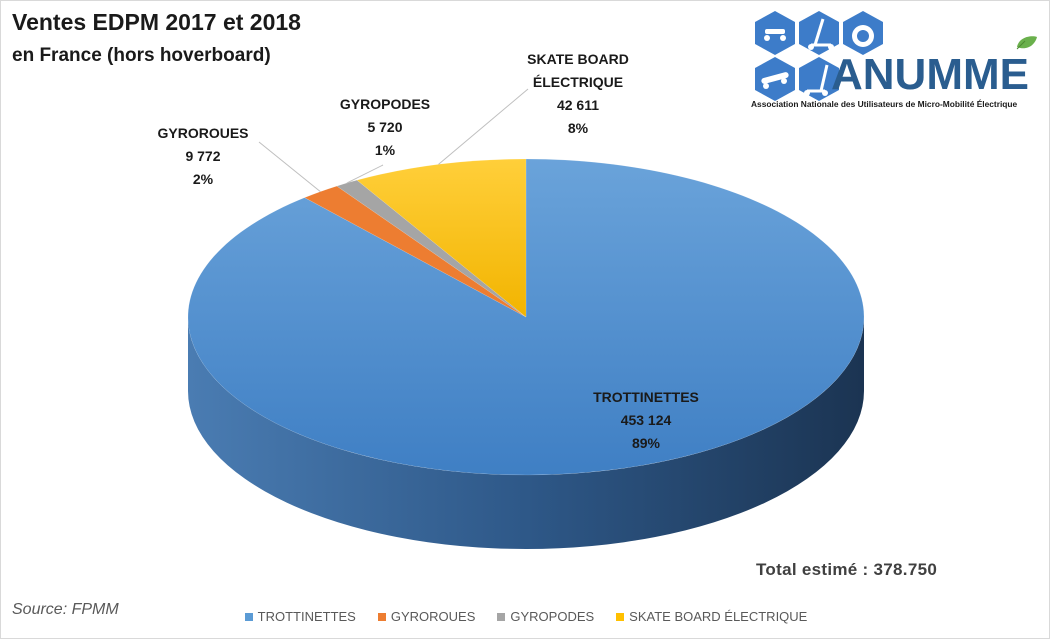  What do you see at coordinates (65, 609) in the screenshot?
I see `source-note: Source: FPMM` at bounding box center [65, 609].